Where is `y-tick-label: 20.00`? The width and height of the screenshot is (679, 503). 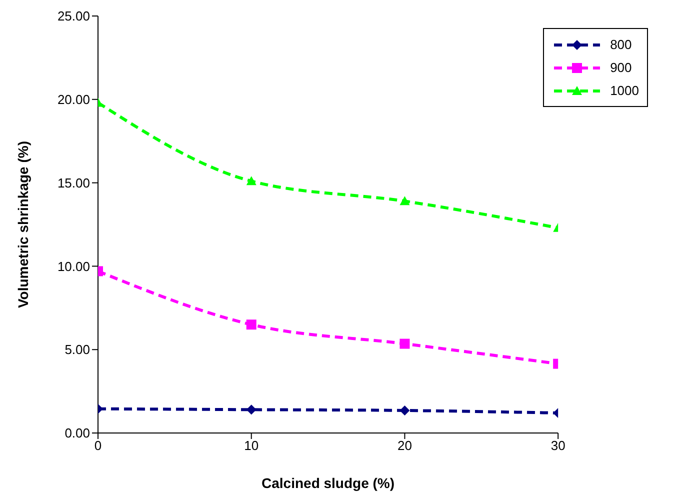
y-tick-label: 20.00 is located at coordinates (73, 100).